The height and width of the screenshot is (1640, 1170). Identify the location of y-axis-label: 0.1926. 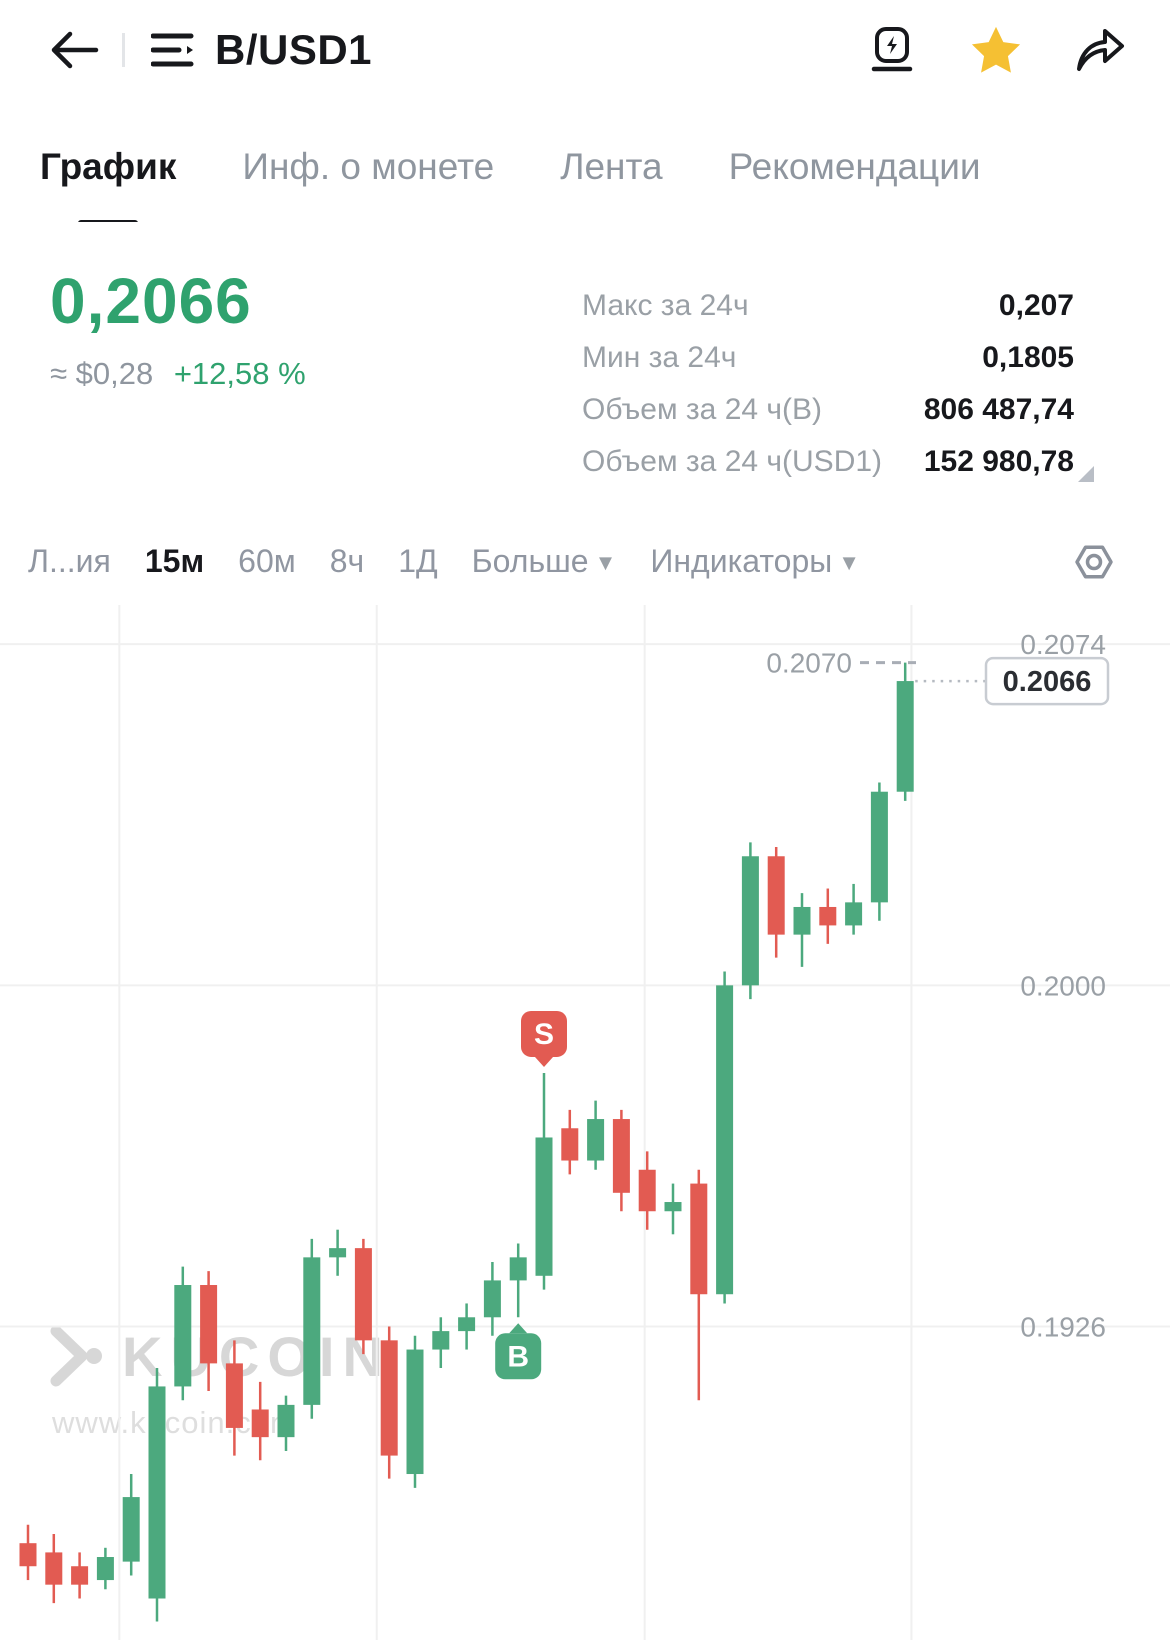
(1063, 1327).